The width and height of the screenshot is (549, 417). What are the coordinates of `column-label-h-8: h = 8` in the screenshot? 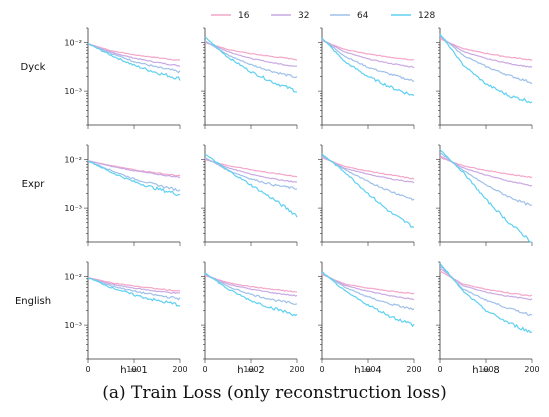 It's located at (485, 370).